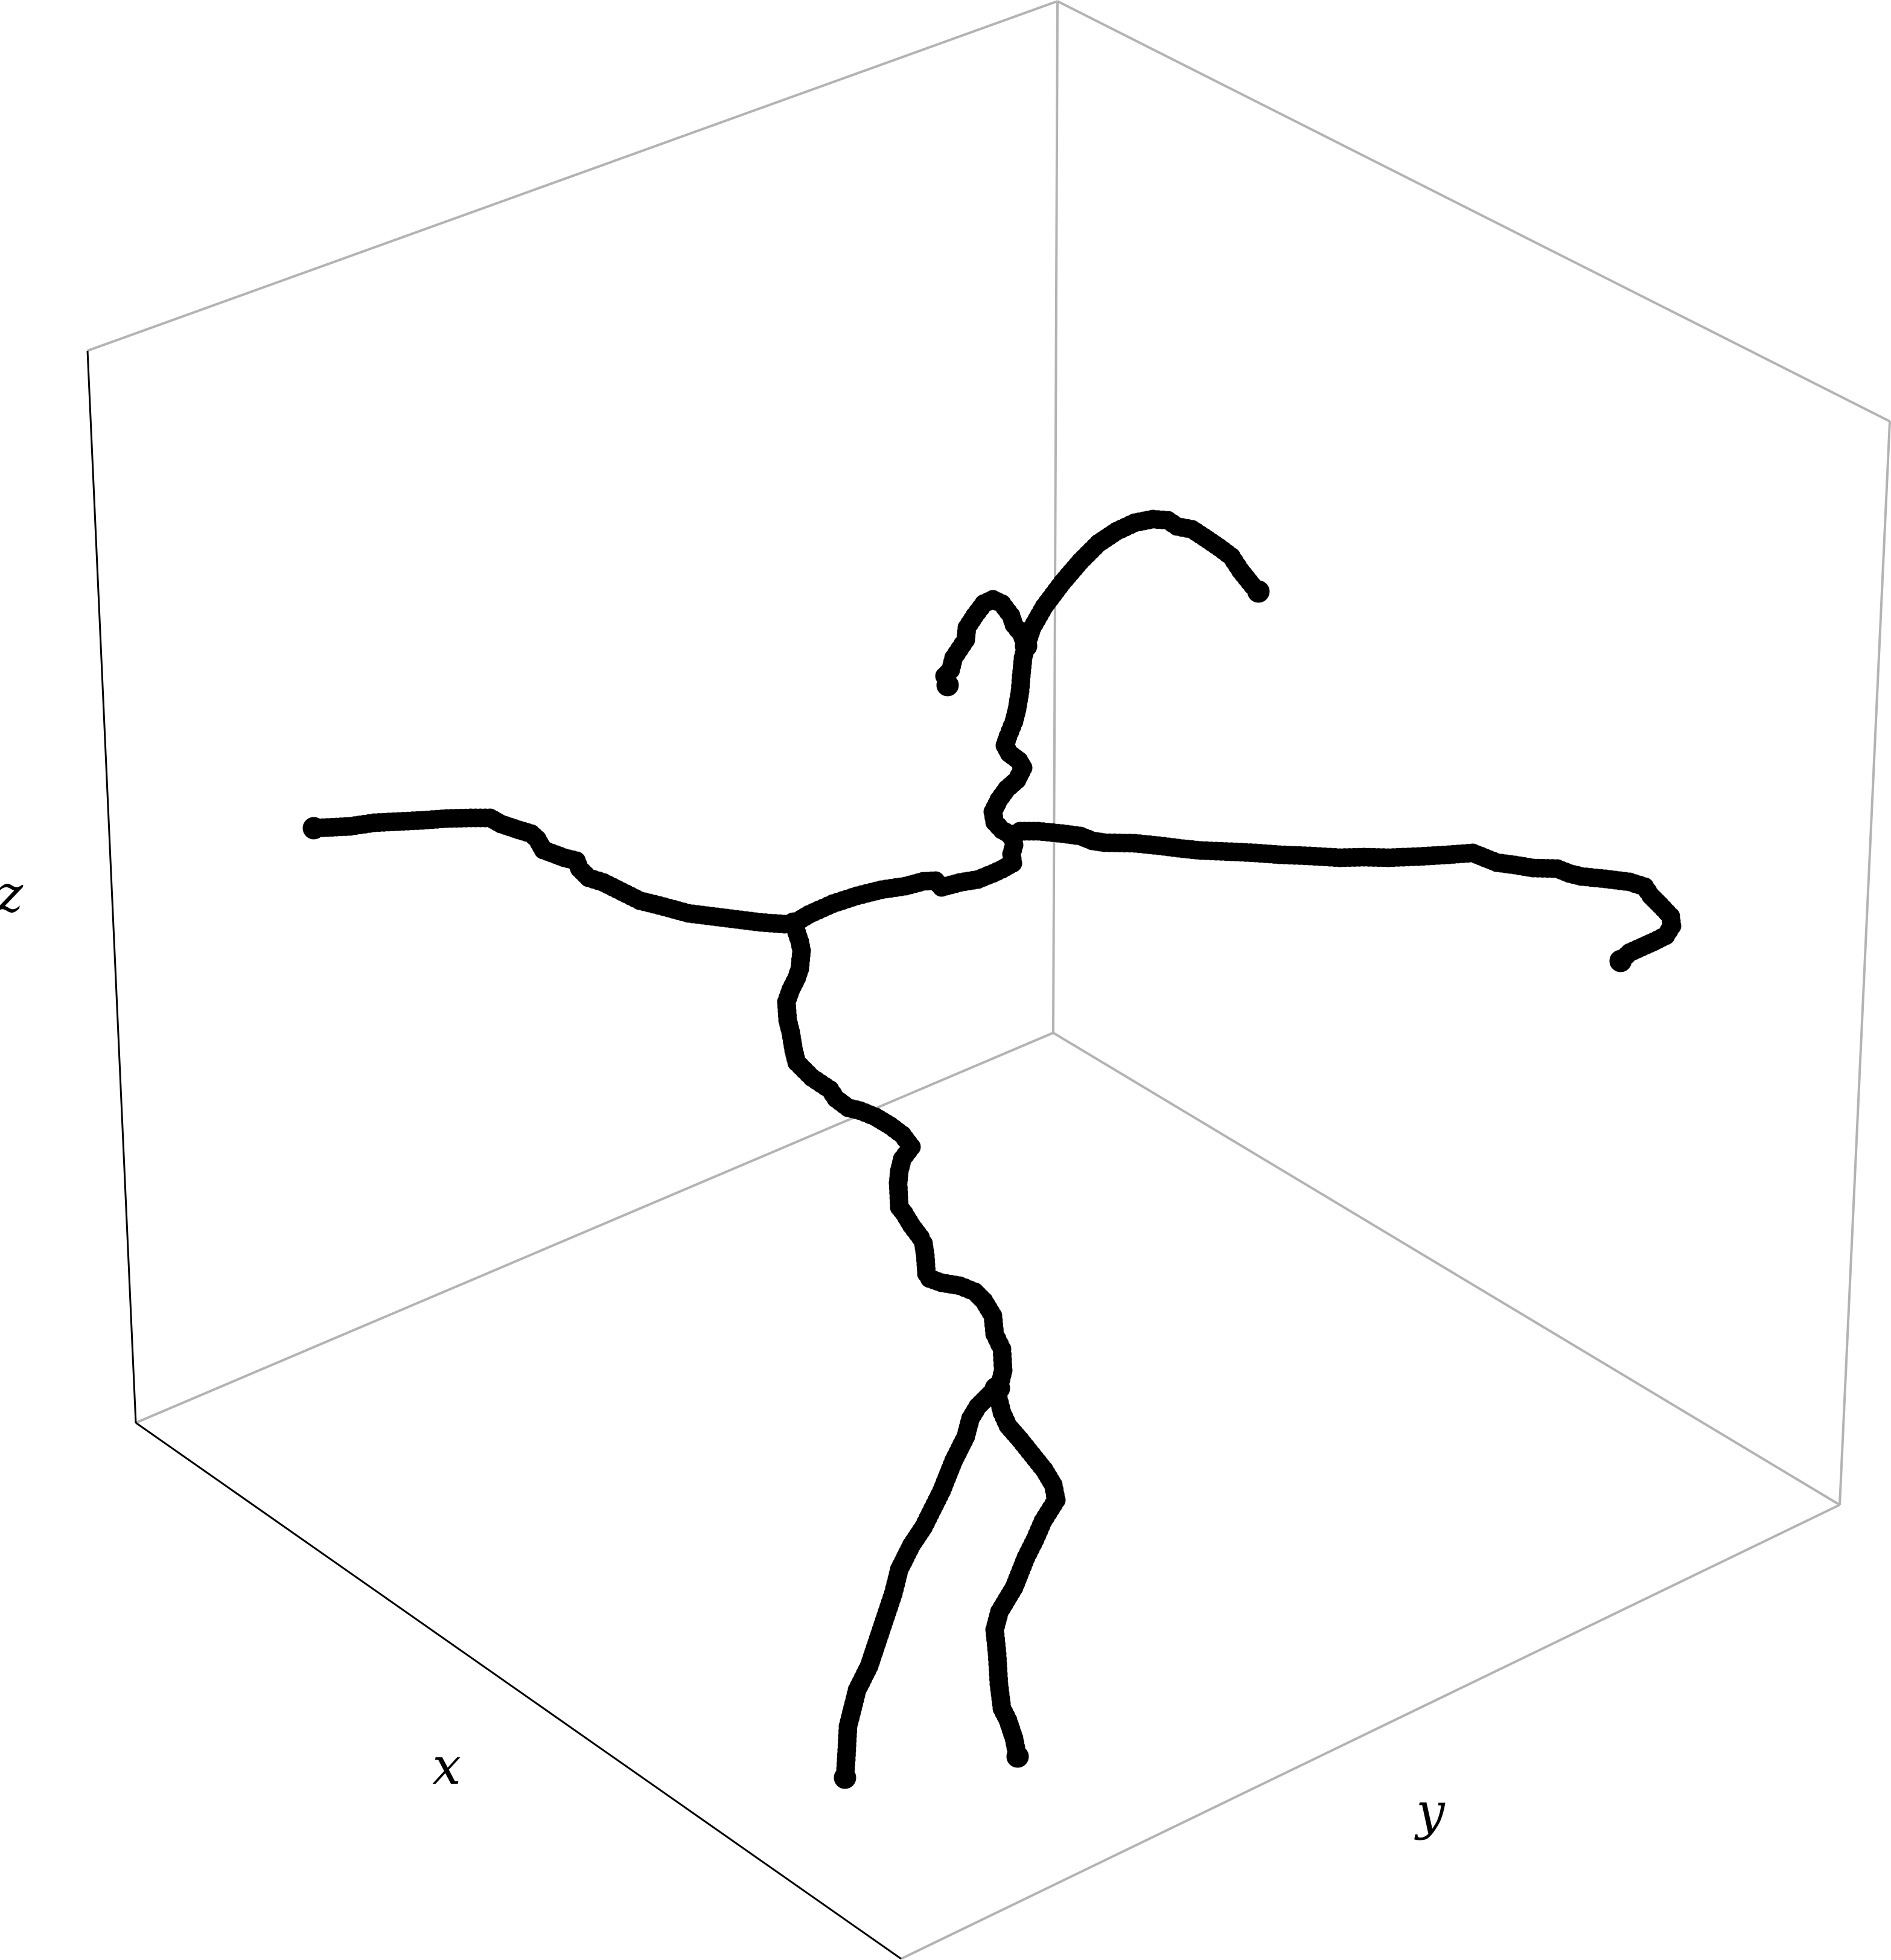  I want to click on branch-right-arm, so click(1341, 897).